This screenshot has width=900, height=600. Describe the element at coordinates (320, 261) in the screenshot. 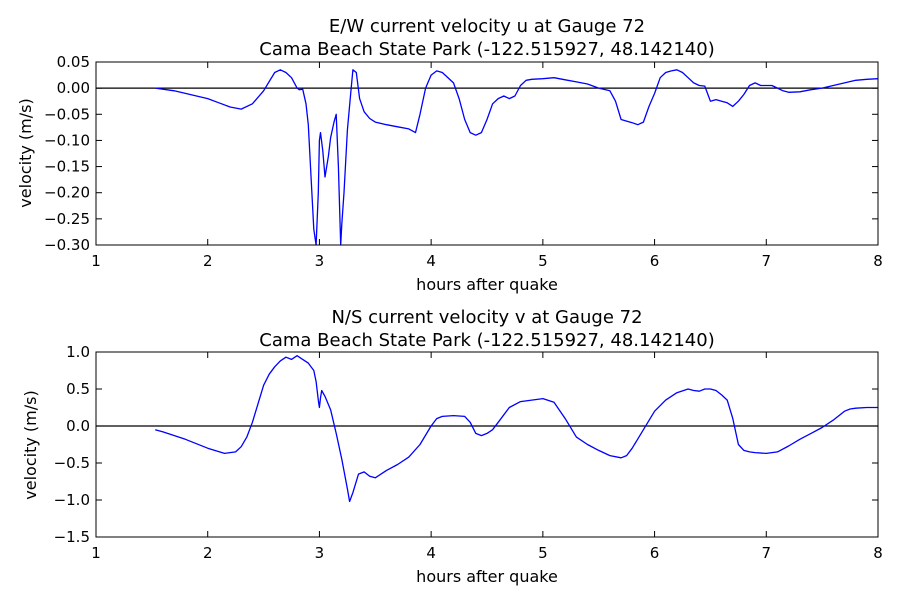

I see `top-x-tick-label: 3` at that location.